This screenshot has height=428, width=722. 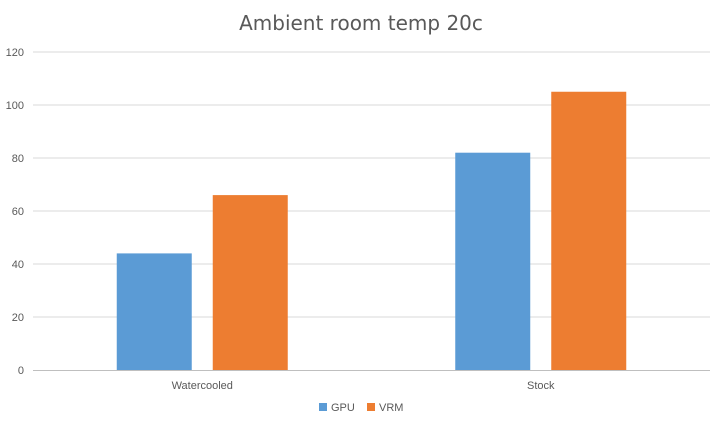 I want to click on x-category-label: Watercooled, so click(x=202, y=386).